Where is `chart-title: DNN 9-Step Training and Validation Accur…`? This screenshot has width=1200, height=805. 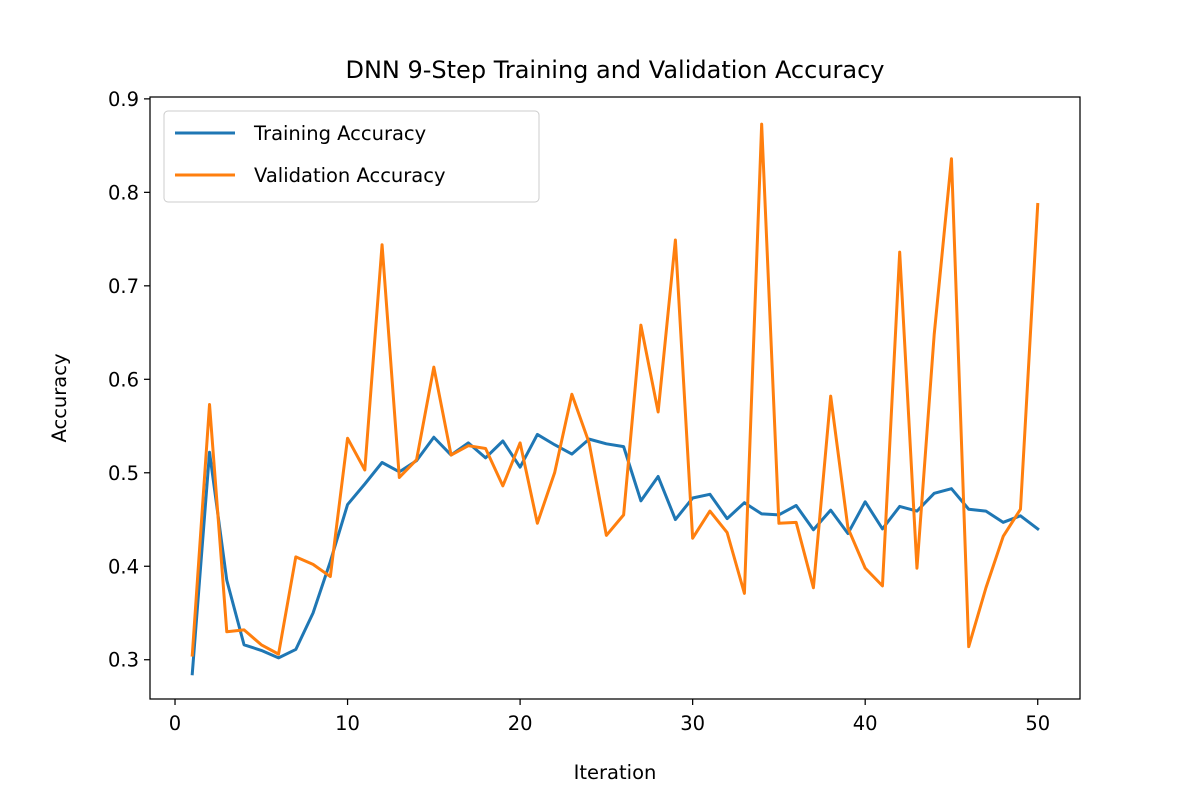 chart-title: DNN 9-Step Training and Validation Accur… is located at coordinates (614, 70).